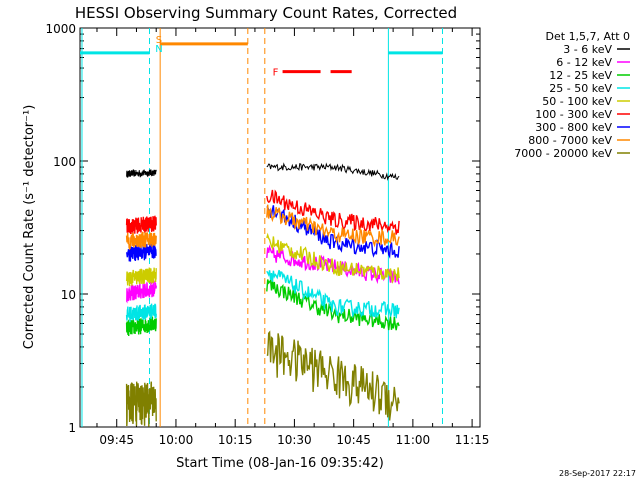  I want to click on y-tick-label-3: 1000, so click(60, 29).